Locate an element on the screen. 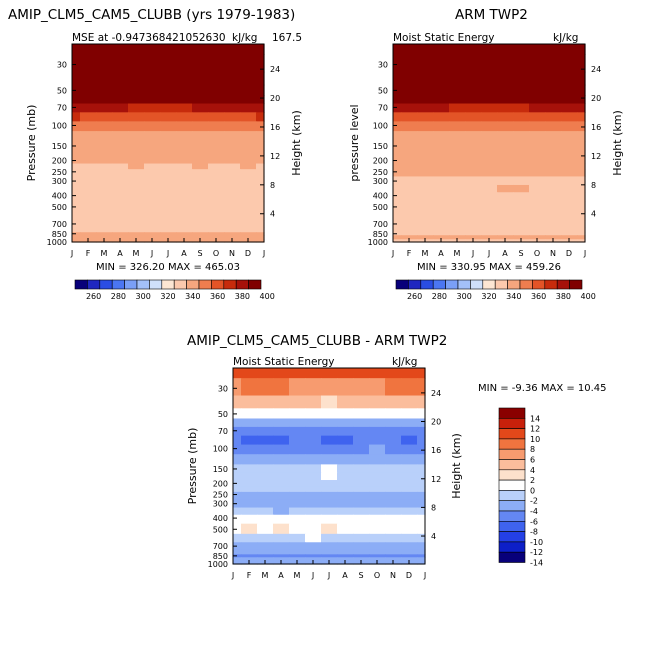 The height and width of the screenshot is (658, 658). model-y-tick-label: 30 is located at coordinates (62, 65).